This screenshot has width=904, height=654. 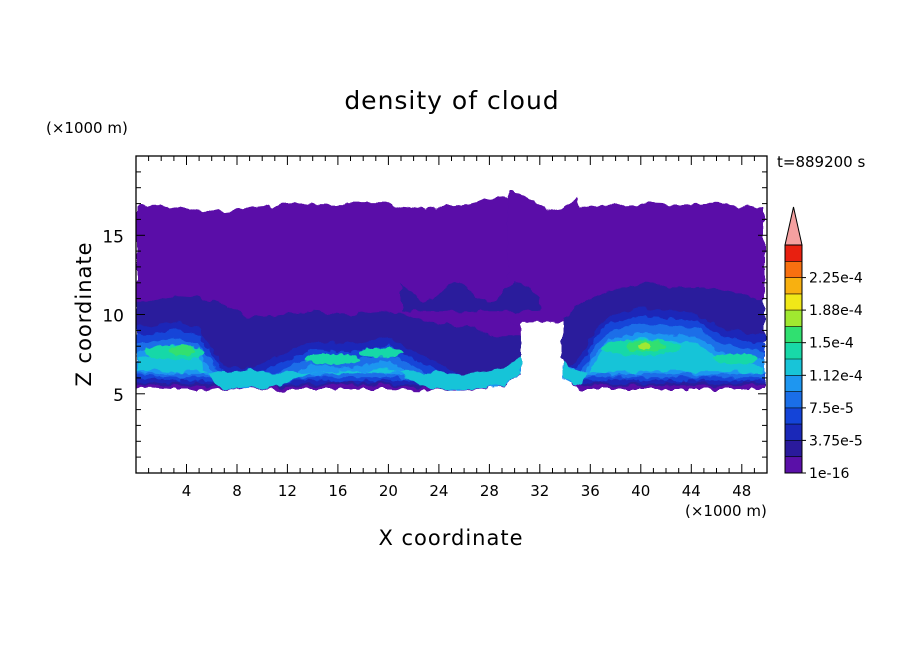 What do you see at coordinates (87, 128) in the screenshot?
I see `y-axis-unit: (×1000 m)` at bounding box center [87, 128].